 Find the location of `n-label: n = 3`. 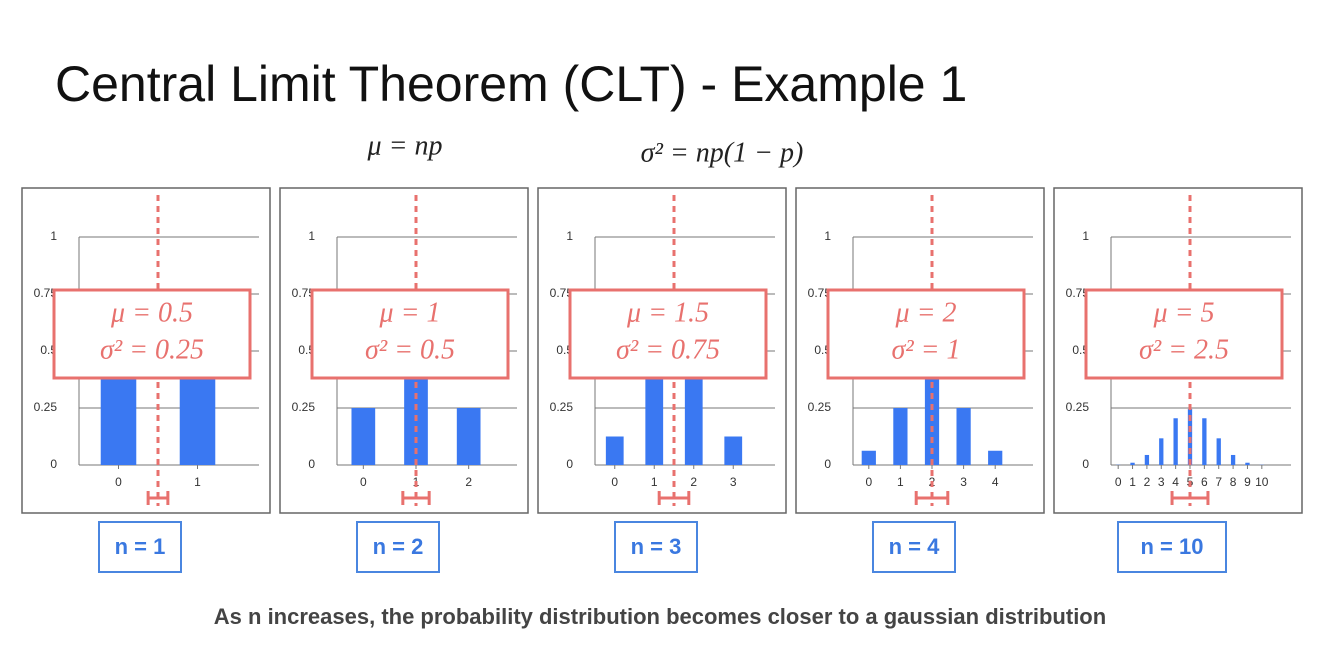

n-label: n = 3 is located at coordinates (656, 546).